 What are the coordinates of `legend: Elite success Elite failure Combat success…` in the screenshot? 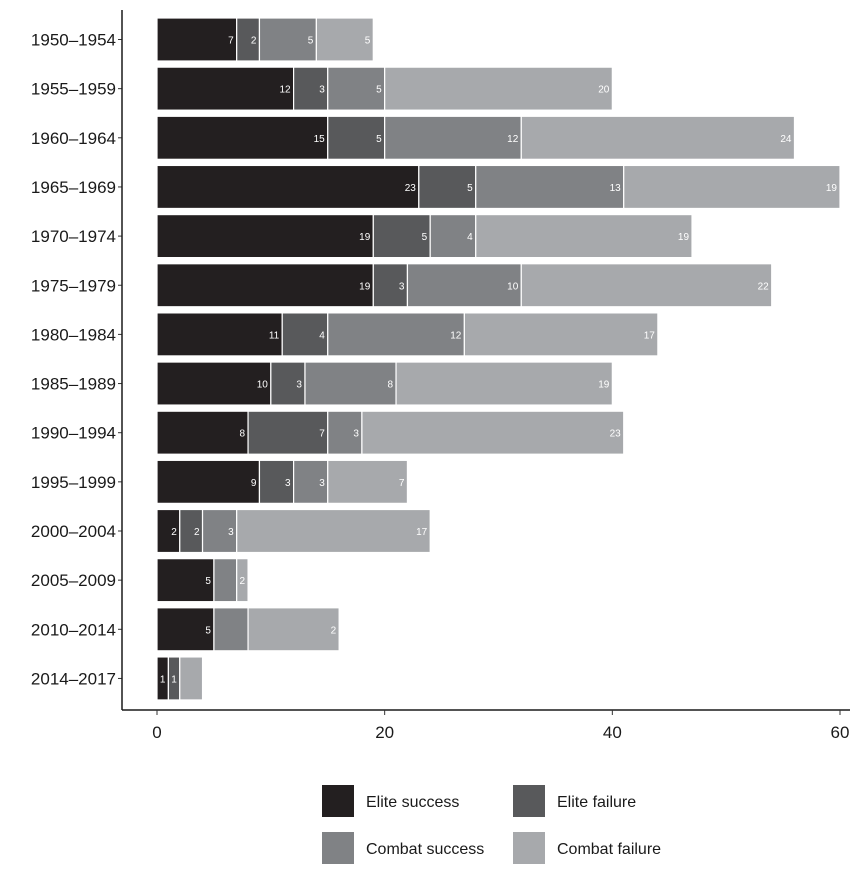 It's located at (491, 824).